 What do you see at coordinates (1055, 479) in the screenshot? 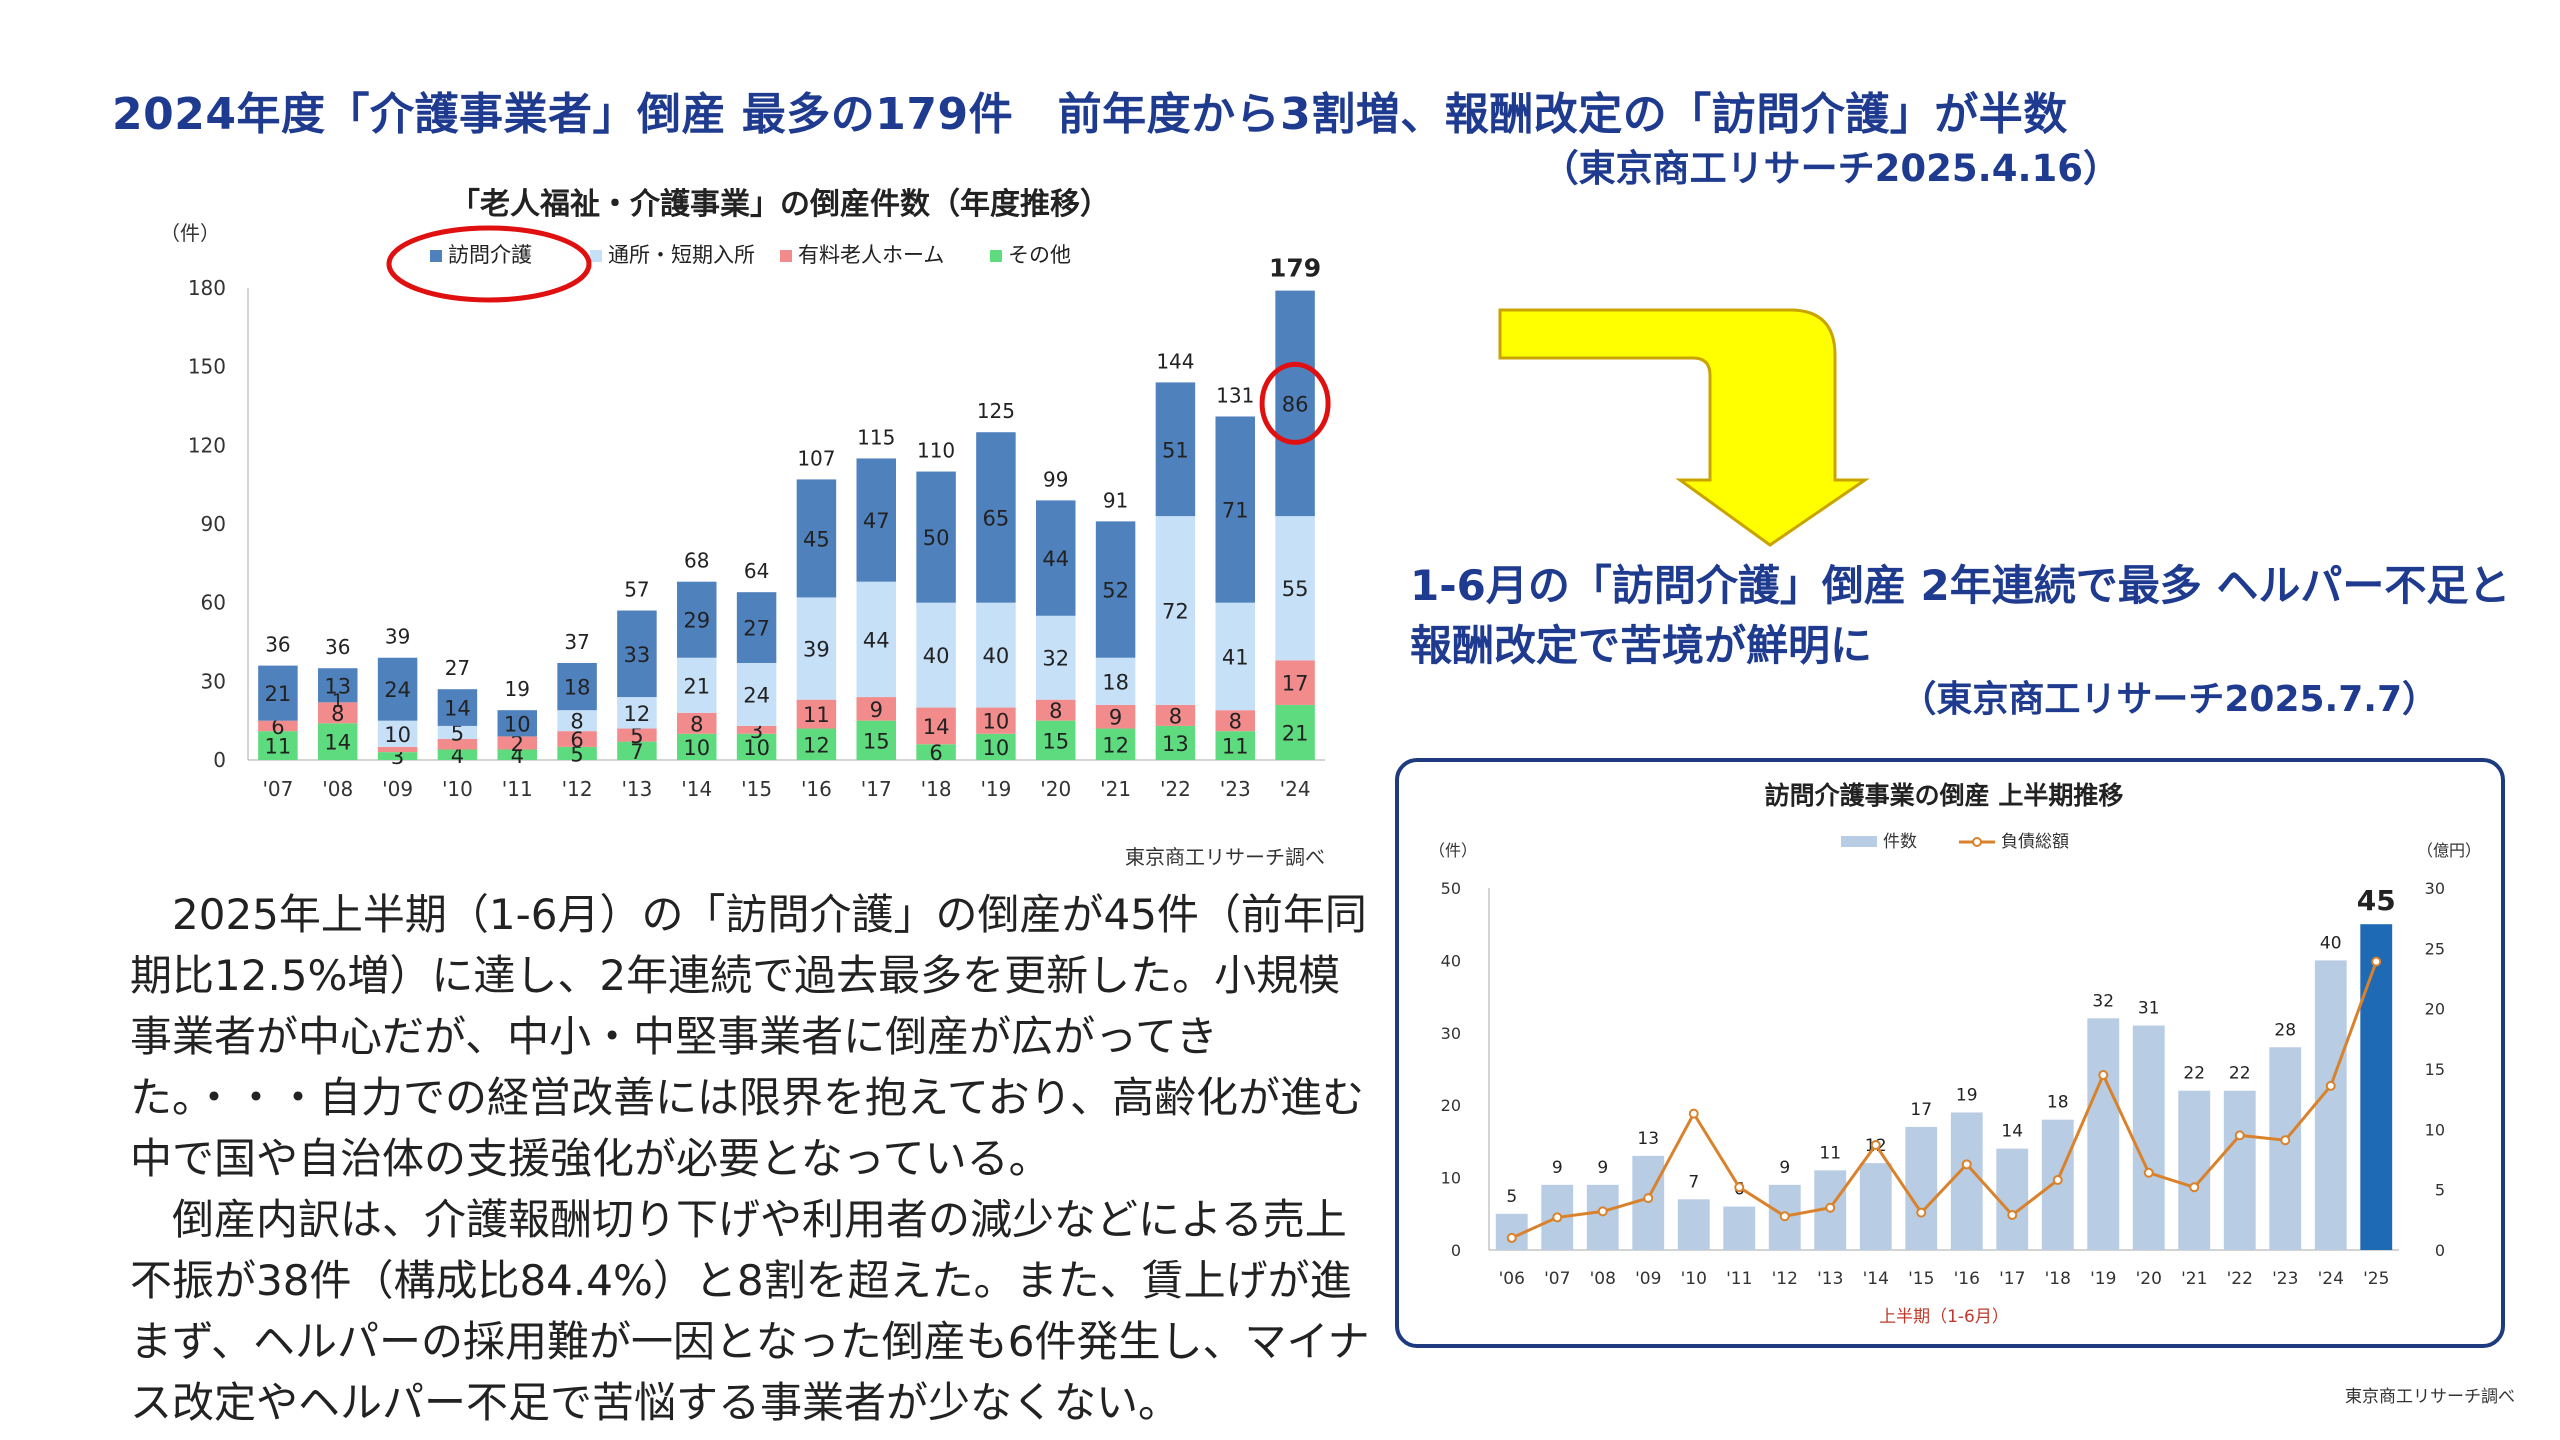
I see `bar-total-label: 99` at bounding box center [1055, 479].